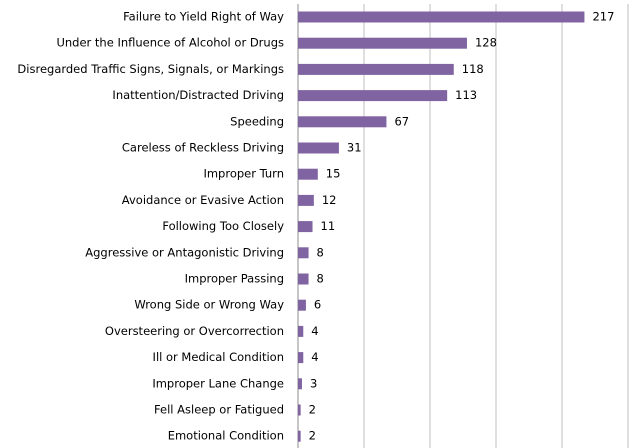  Describe the element at coordinates (203, 148) in the screenshot. I see `category-label: Careless of Reckless Driving` at that location.